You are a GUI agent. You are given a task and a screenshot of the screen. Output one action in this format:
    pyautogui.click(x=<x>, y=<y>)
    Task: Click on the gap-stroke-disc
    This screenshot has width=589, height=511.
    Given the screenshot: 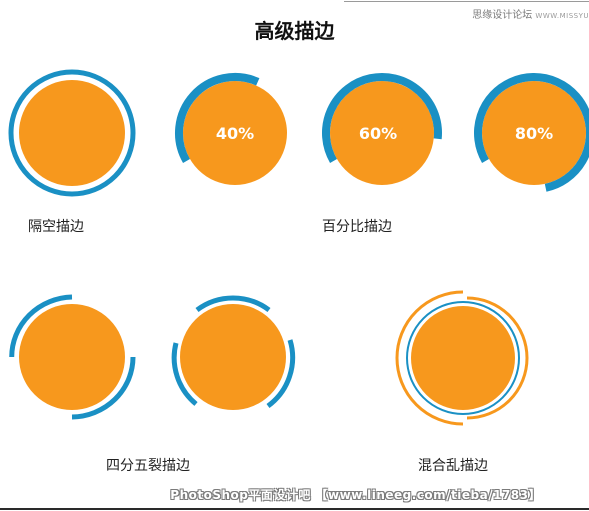 What is the action you would take?
    pyautogui.click(x=72, y=133)
    